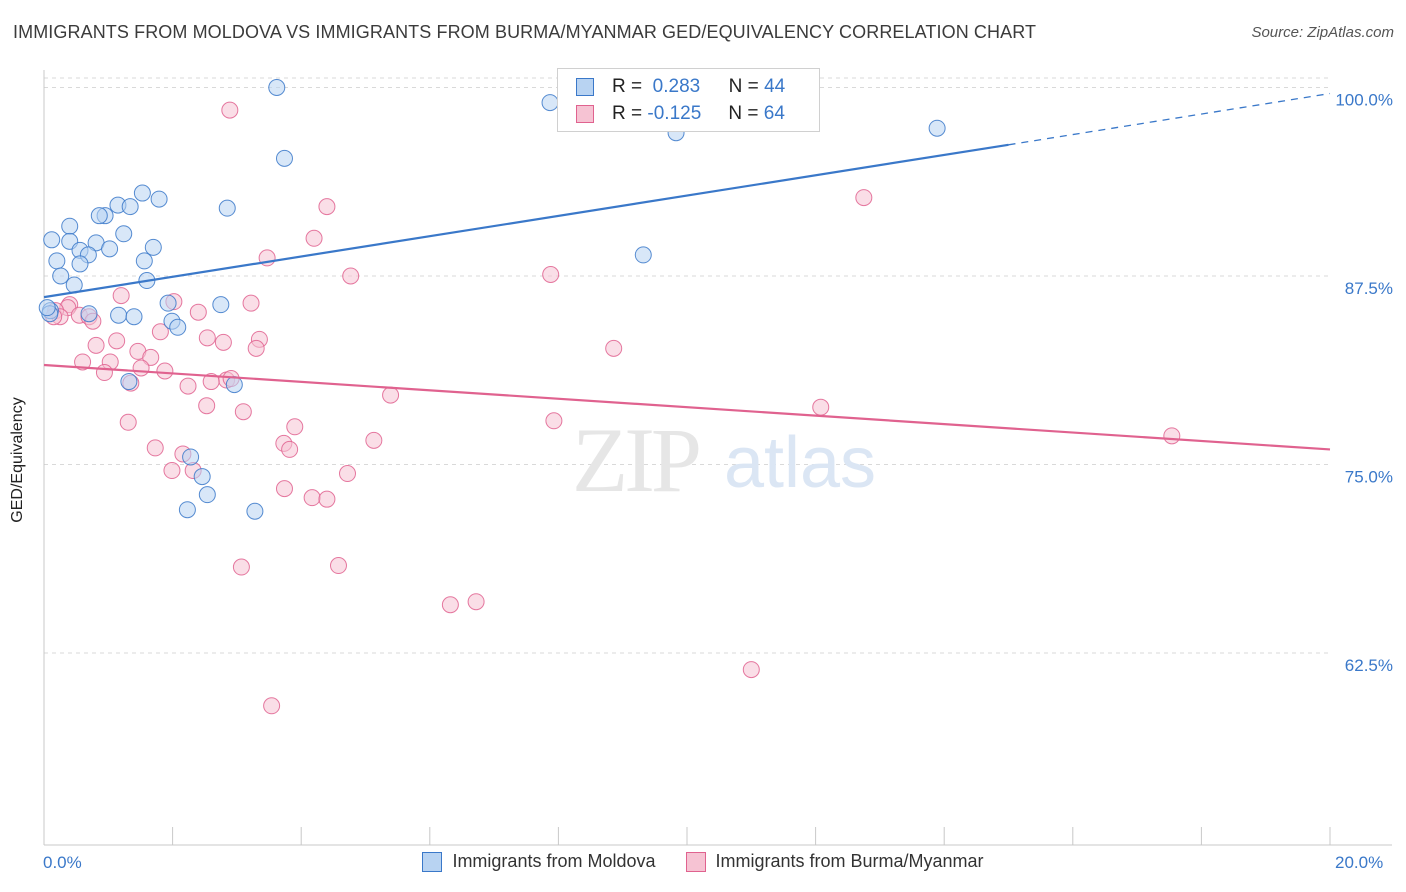 This screenshot has width=1406, height=892. I want to click on legend-swatch-moldova, so click(585, 87).